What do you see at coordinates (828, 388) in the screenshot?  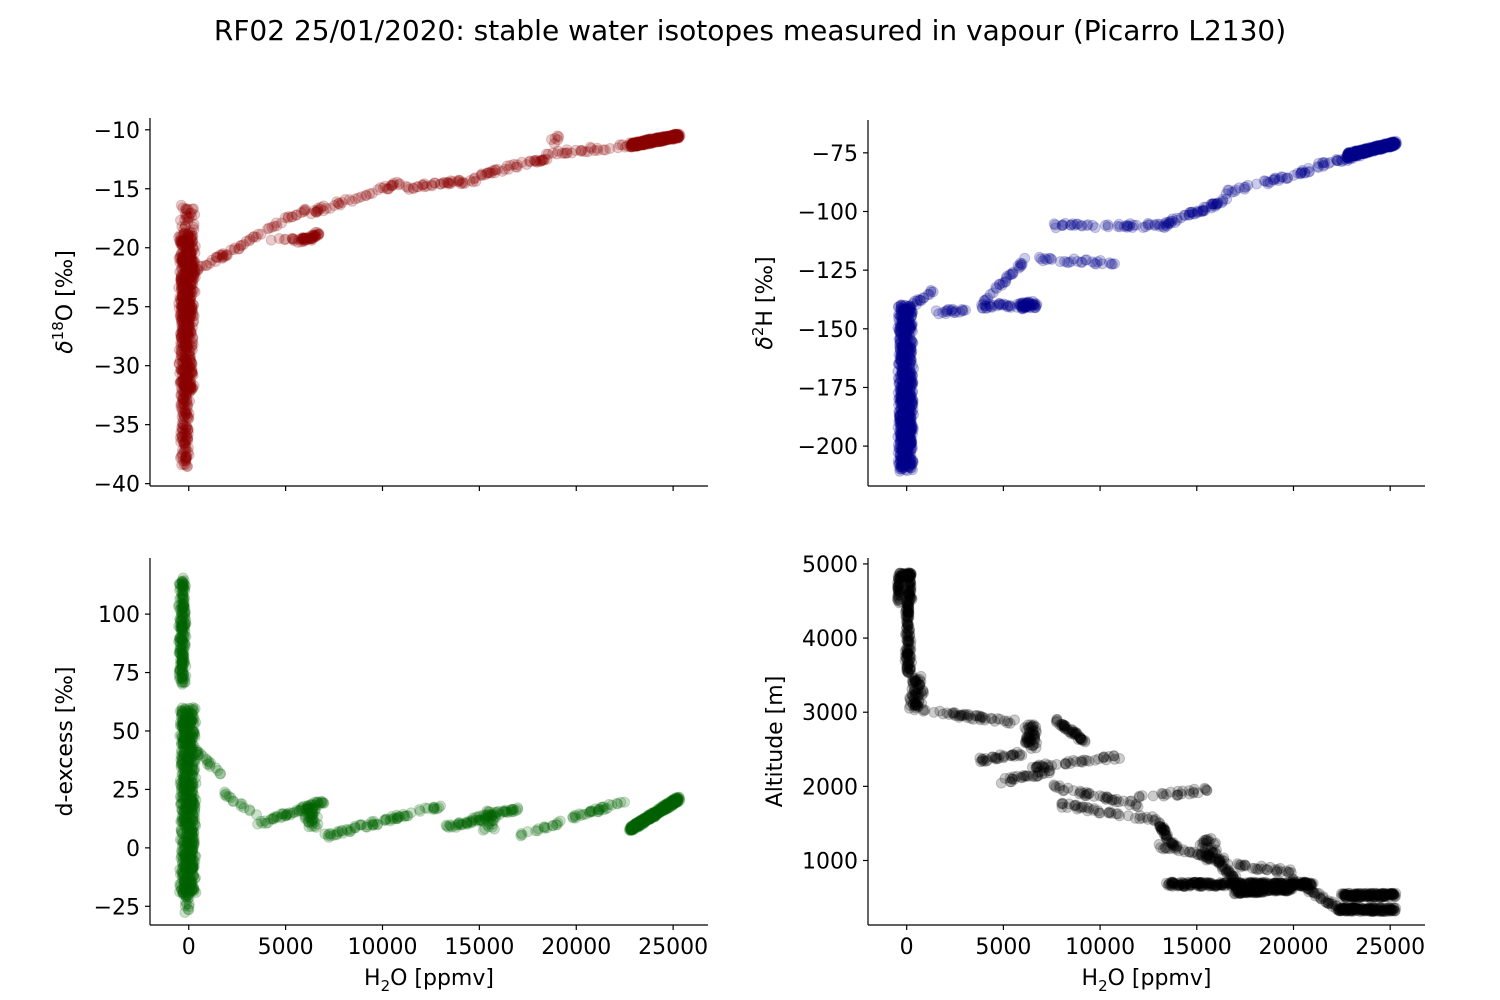 I see `y-tick-label: −175` at bounding box center [828, 388].